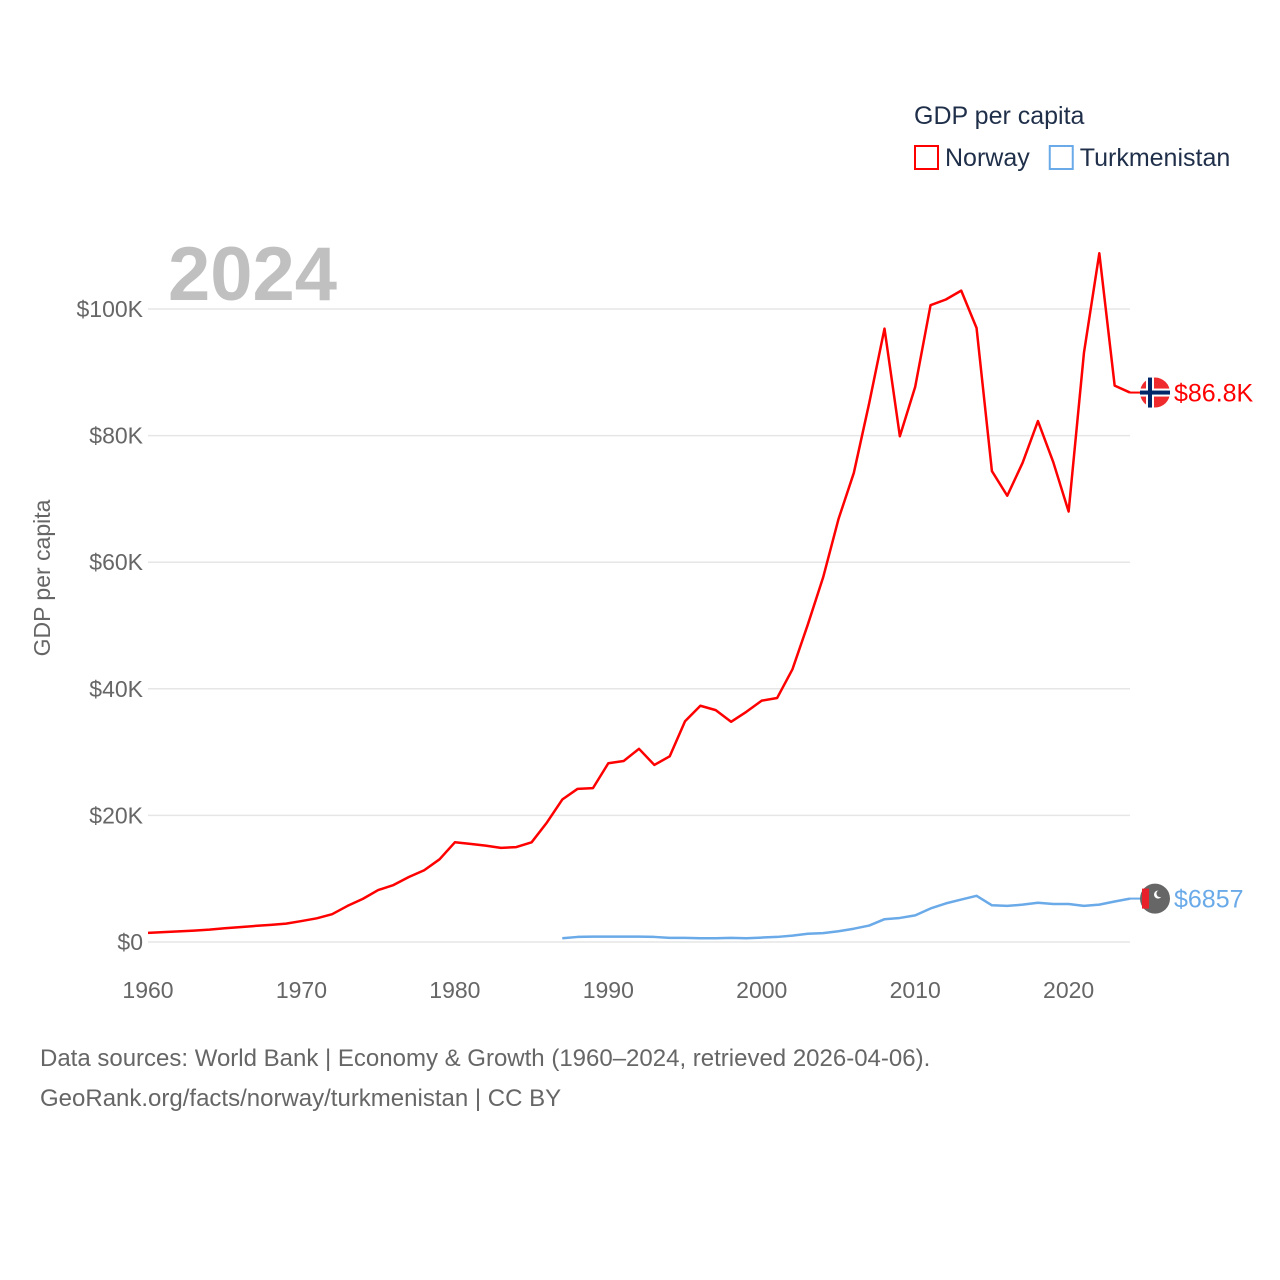  Describe the element at coordinates (454, 990) in the screenshot. I see `x-tick-label: 1980` at that location.